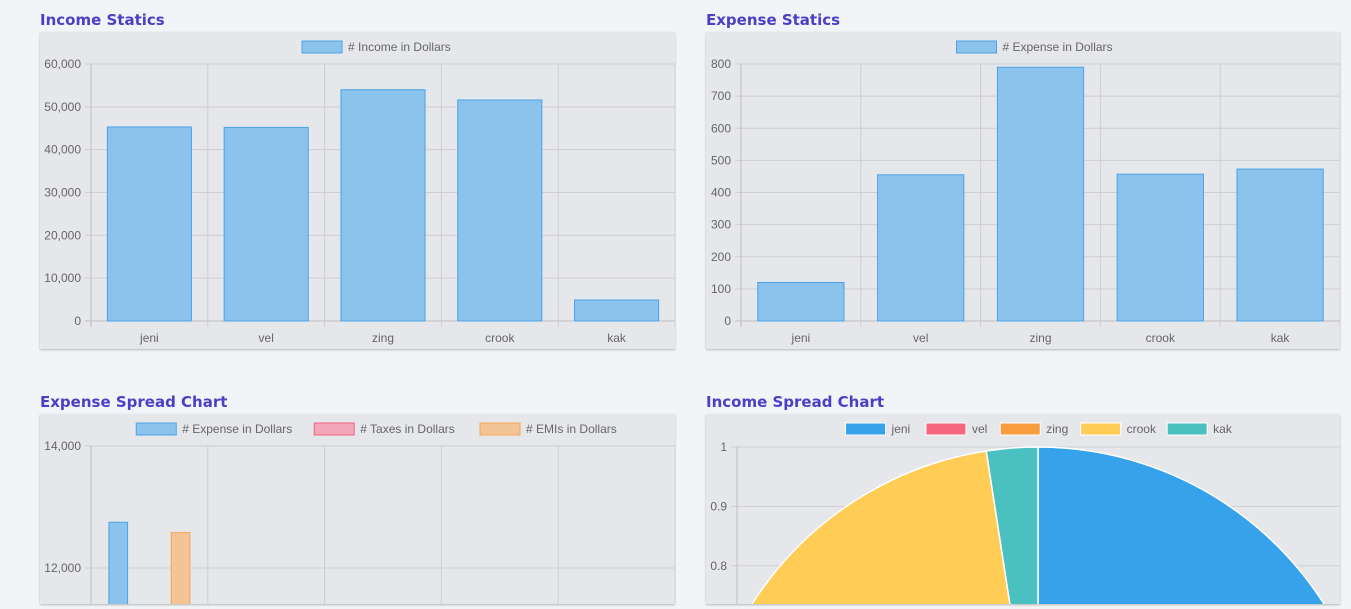 The width and height of the screenshot is (1351, 609). I want to click on legend-label-4: kak, so click(1223, 429).